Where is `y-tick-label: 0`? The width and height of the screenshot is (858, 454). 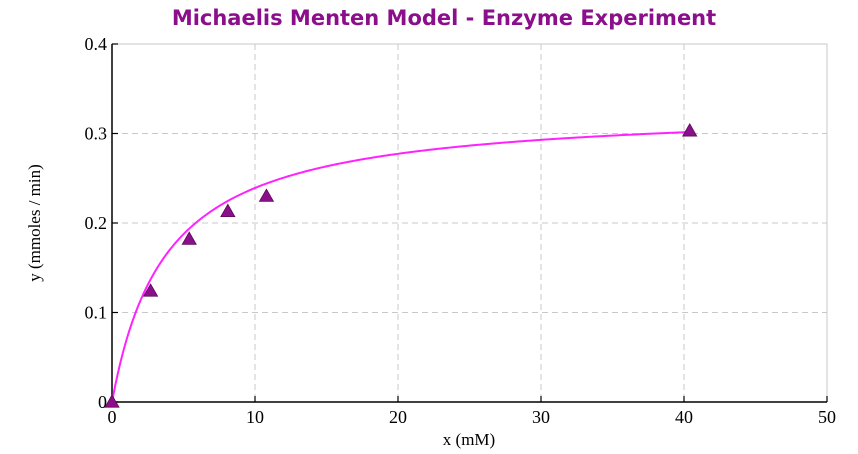 y-tick-label: 0 is located at coordinates (102, 402).